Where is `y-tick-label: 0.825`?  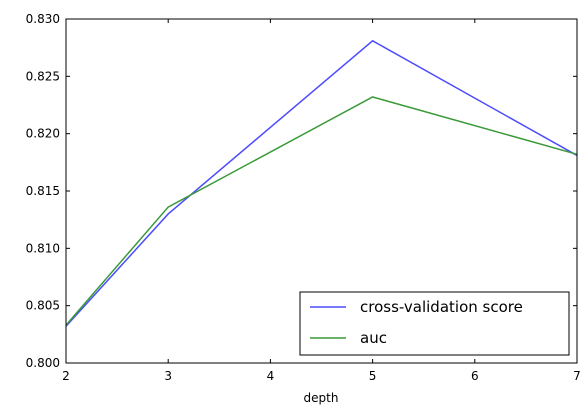
y-tick-label: 0.825 is located at coordinates (43, 76).